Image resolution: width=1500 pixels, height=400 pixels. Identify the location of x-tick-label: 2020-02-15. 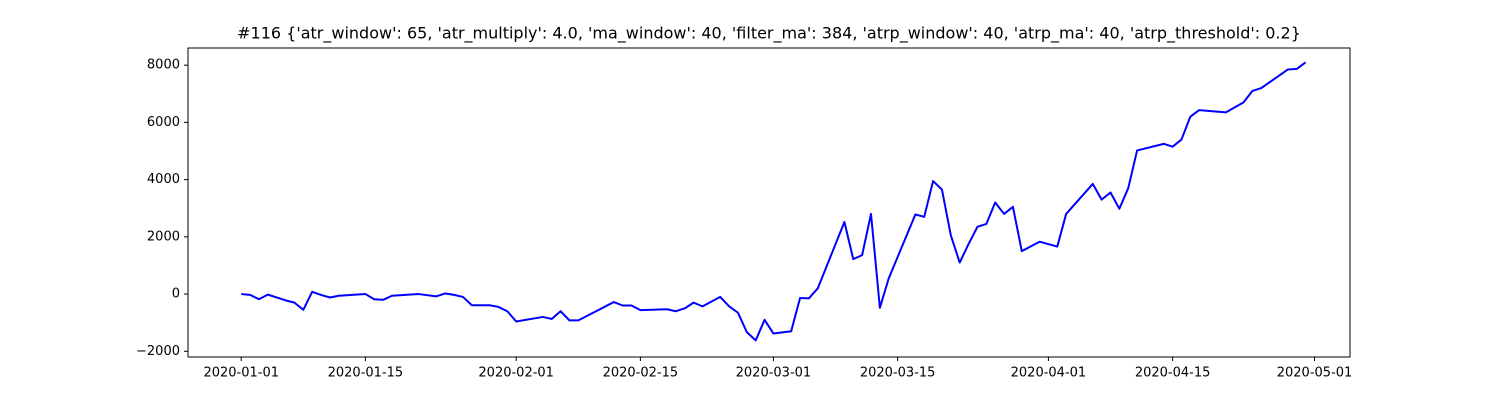
(641, 373).